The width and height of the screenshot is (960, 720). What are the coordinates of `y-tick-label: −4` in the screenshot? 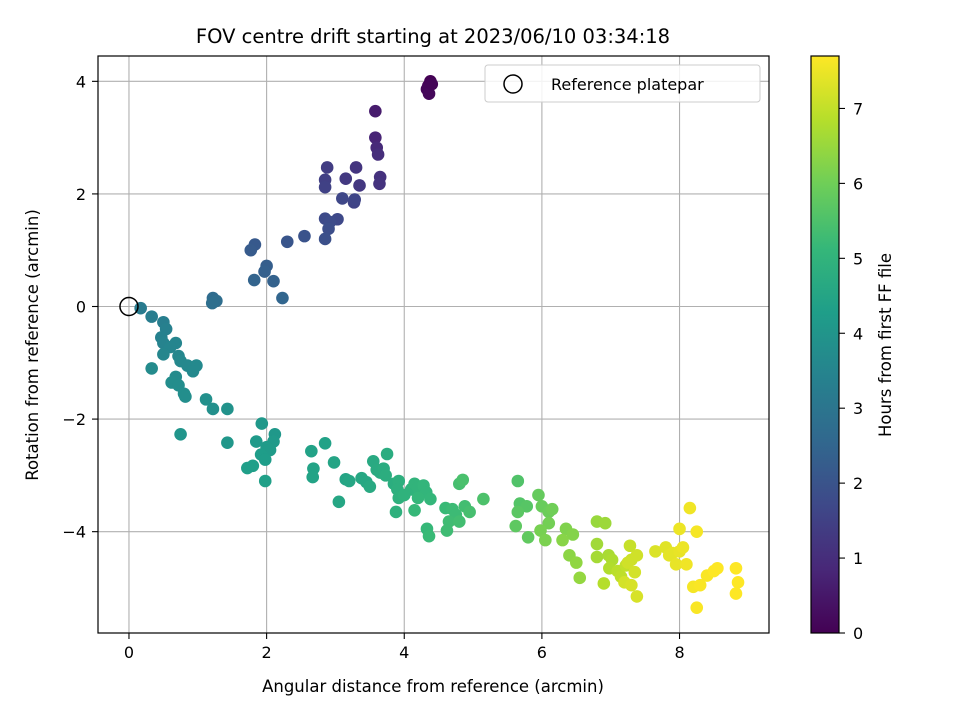 It's located at (74, 532).